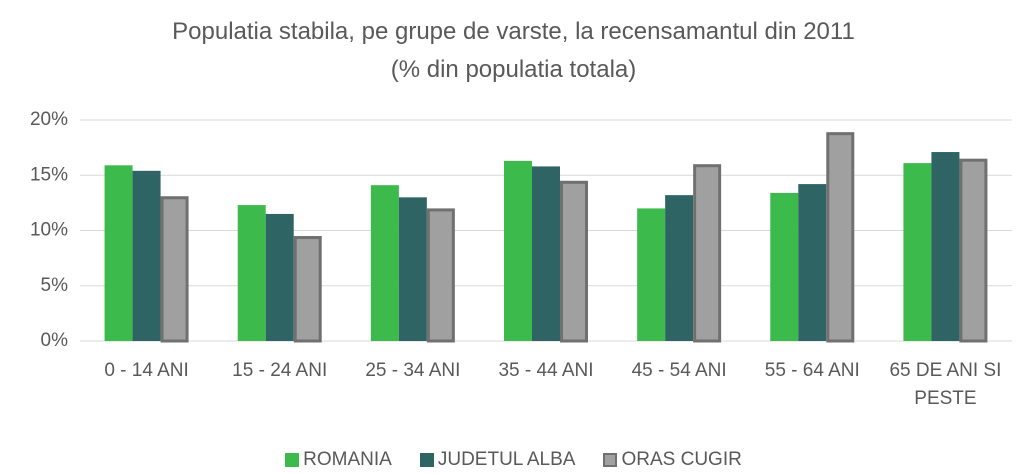  Describe the element at coordinates (681, 459) in the screenshot. I see `legend-label: ORAS CUGIR` at that location.